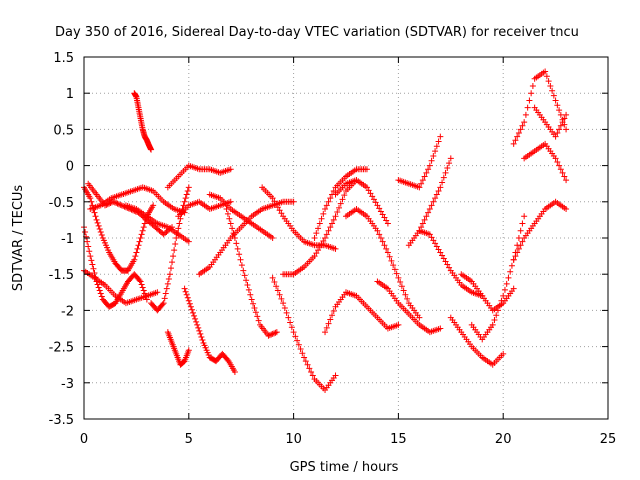 The image size is (640, 480). Describe the element at coordinates (61, 275) in the screenshot. I see `y-tick-label: -1.5` at that location.